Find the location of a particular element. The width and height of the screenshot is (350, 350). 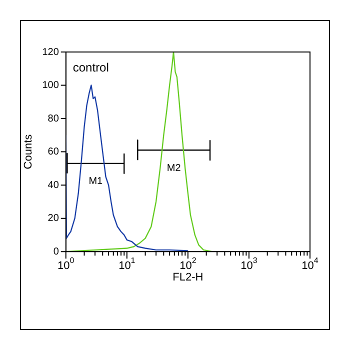

y-tick-label: 80 is located at coordinates (54, 118).